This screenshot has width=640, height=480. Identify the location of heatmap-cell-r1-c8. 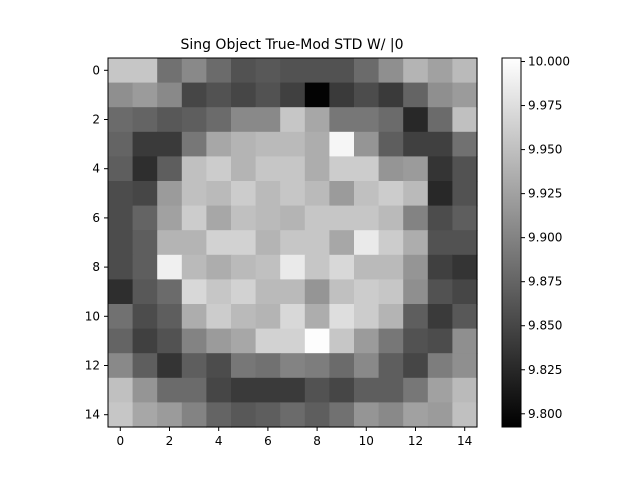
(317, 95).